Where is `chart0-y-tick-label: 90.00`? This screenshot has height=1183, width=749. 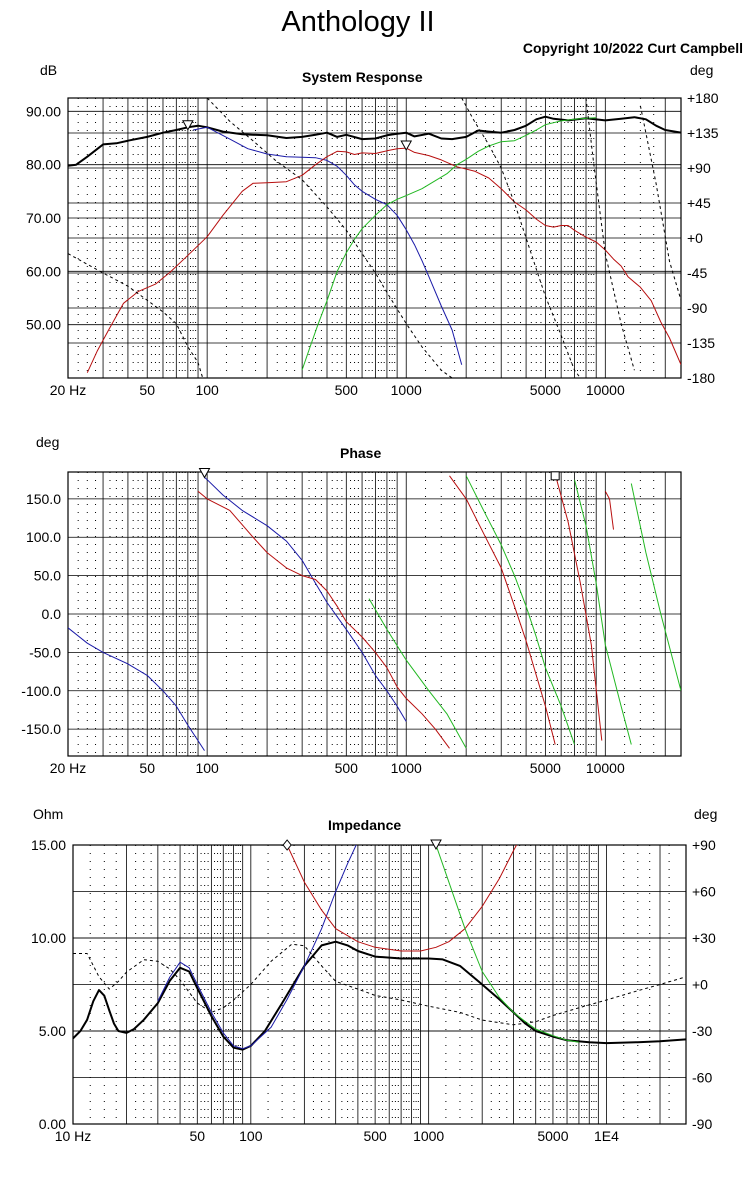
chart0-y-tick-label: 90.00 is located at coordinates (43, 111).